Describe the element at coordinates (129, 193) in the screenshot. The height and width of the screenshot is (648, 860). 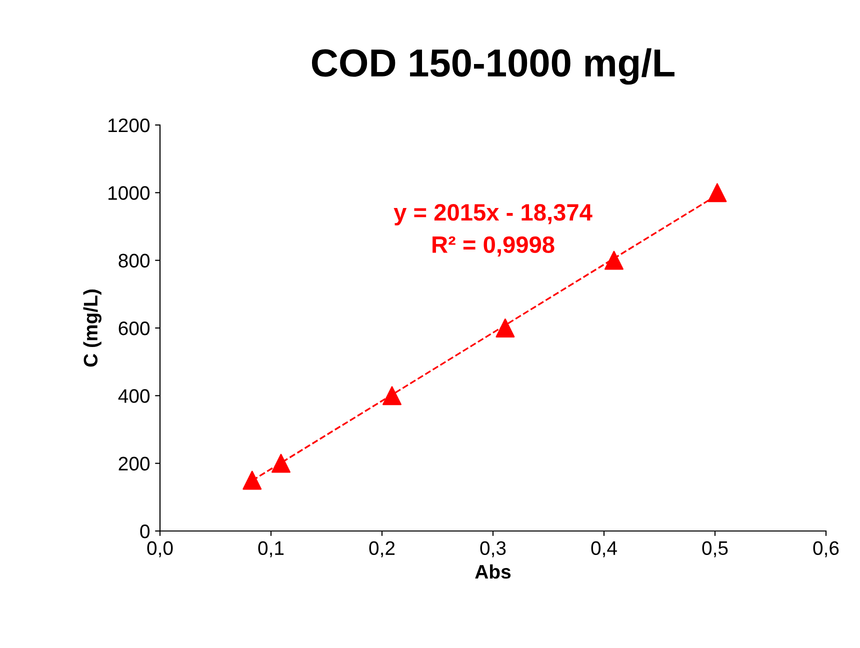
I see `y-tick-label: 1000` at that location.